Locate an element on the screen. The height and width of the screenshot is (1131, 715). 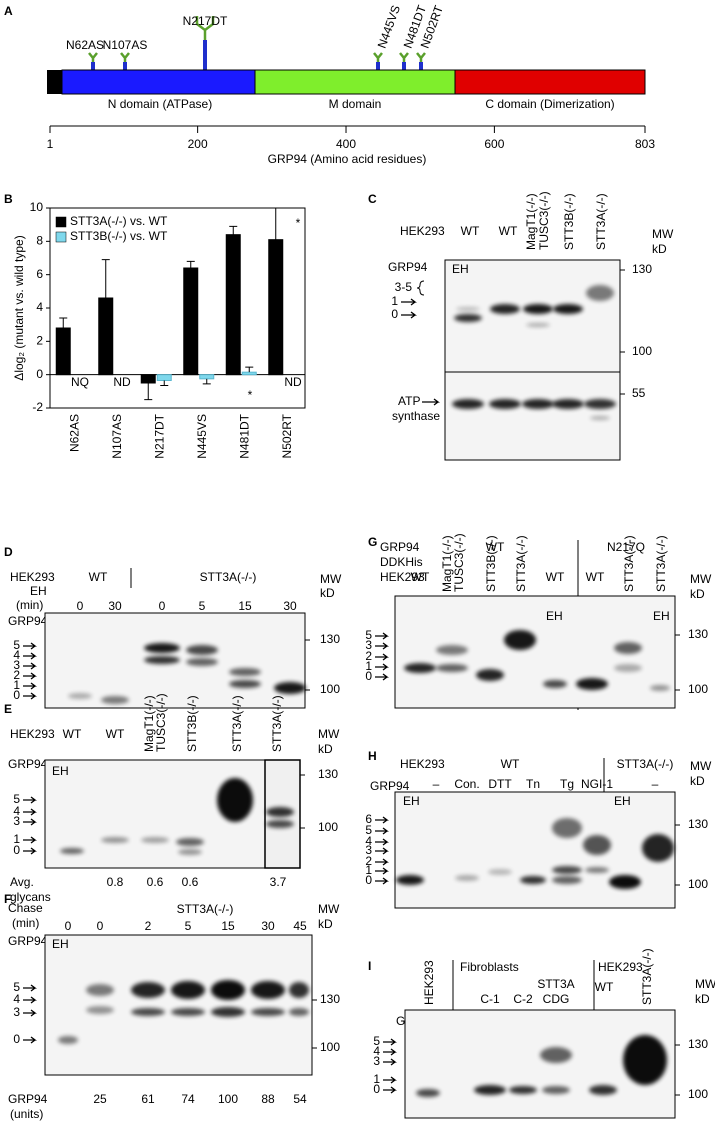
label: C-1 is located at coordinates (490, 999).